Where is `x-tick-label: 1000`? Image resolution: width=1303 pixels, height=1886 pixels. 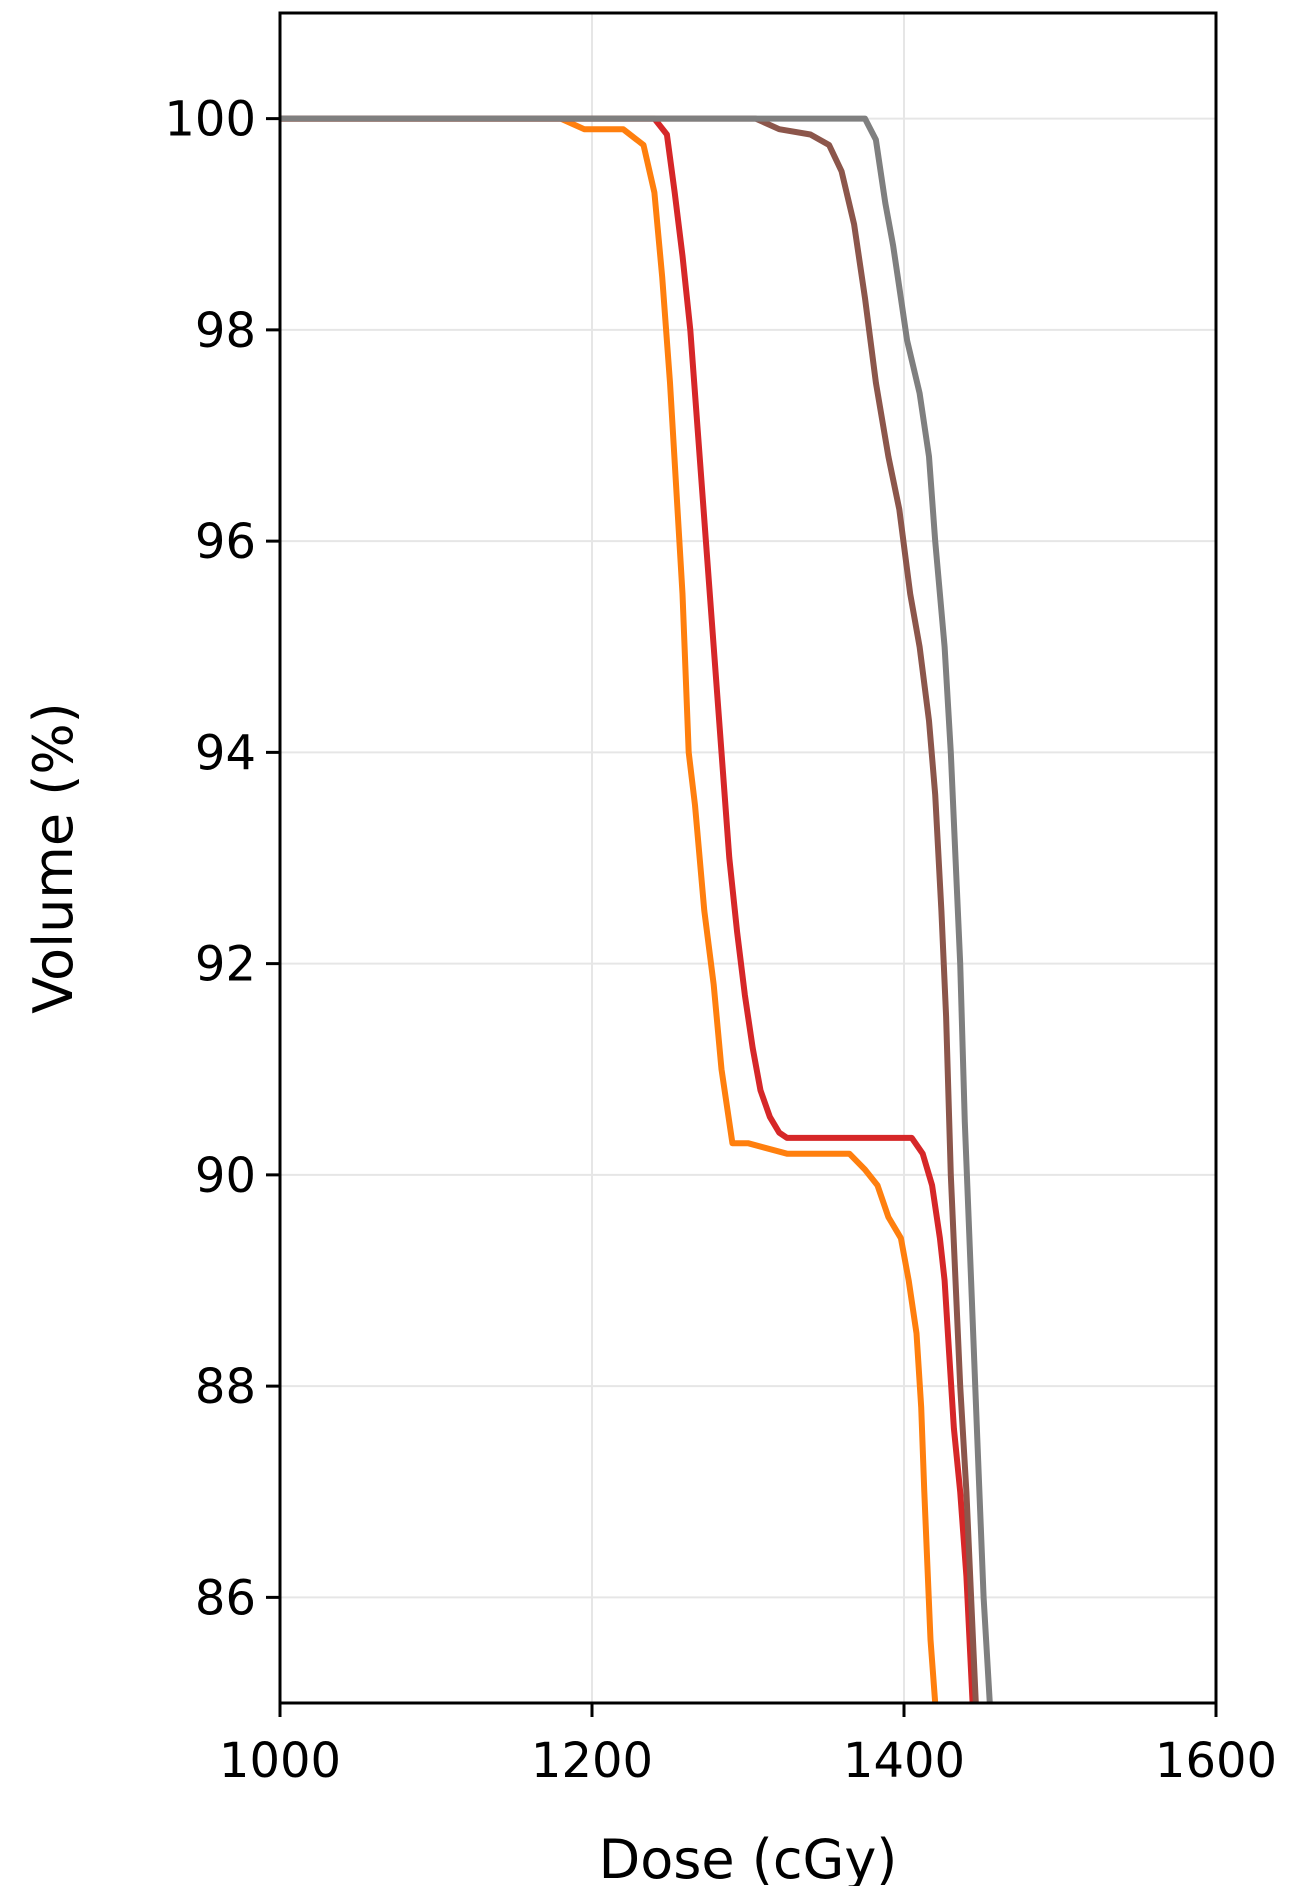 x-tick-label: 1000 is located at coordinates (280, 1761).